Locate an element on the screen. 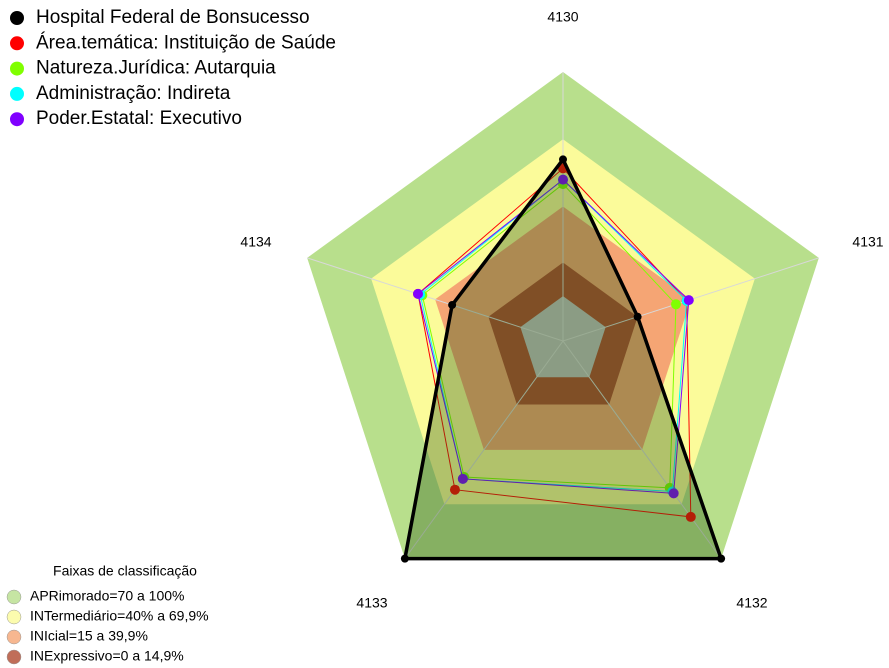 This screenshot has height=668, width=889. legend-label: Administração: Indireta is located at coordinates (133, 93).